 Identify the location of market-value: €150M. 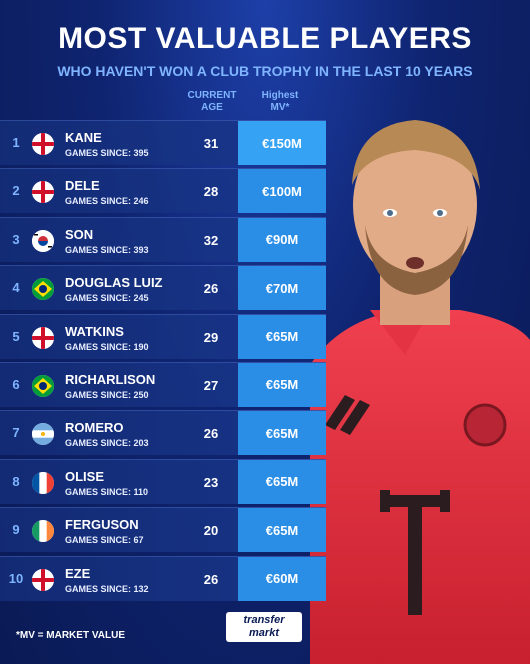
(282, 143).